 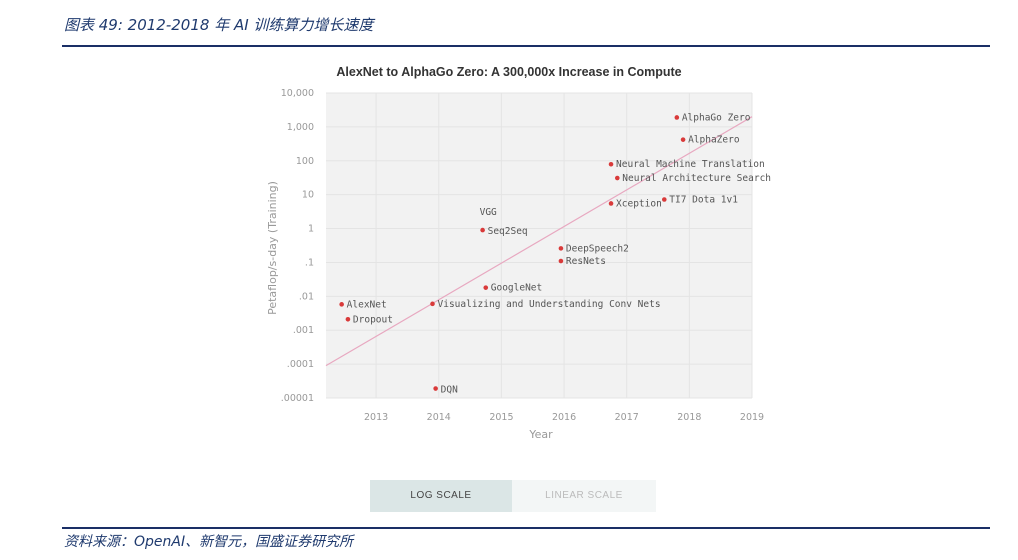 I want to click on x-axis-title: Year, so click(x=540, y=434).